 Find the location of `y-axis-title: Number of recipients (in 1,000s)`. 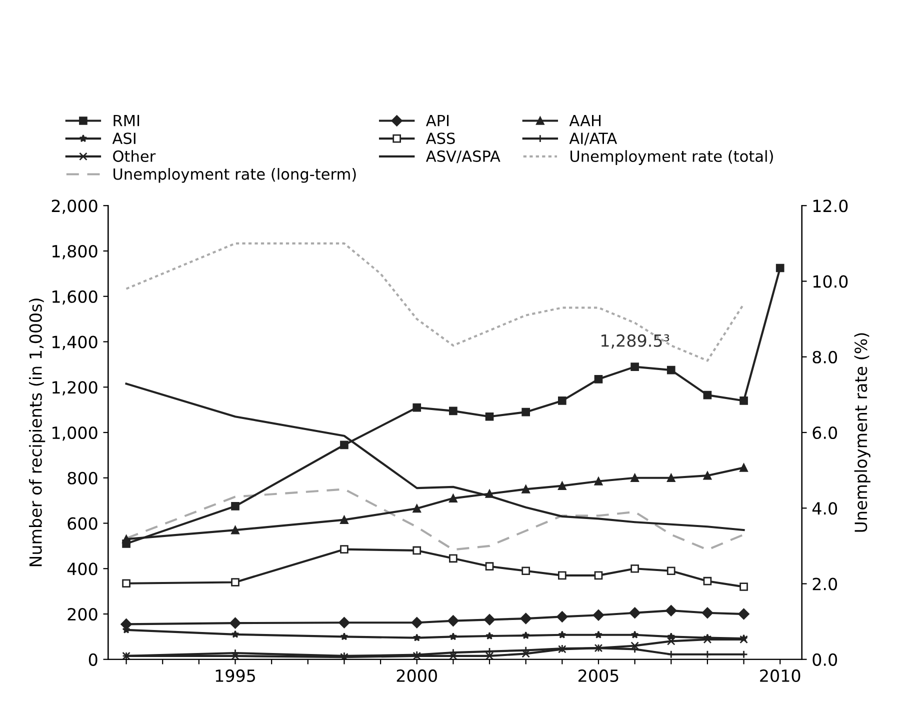

y-axis-title: Number of recipients (in 1,000s) is located at coordinates (37, 432).